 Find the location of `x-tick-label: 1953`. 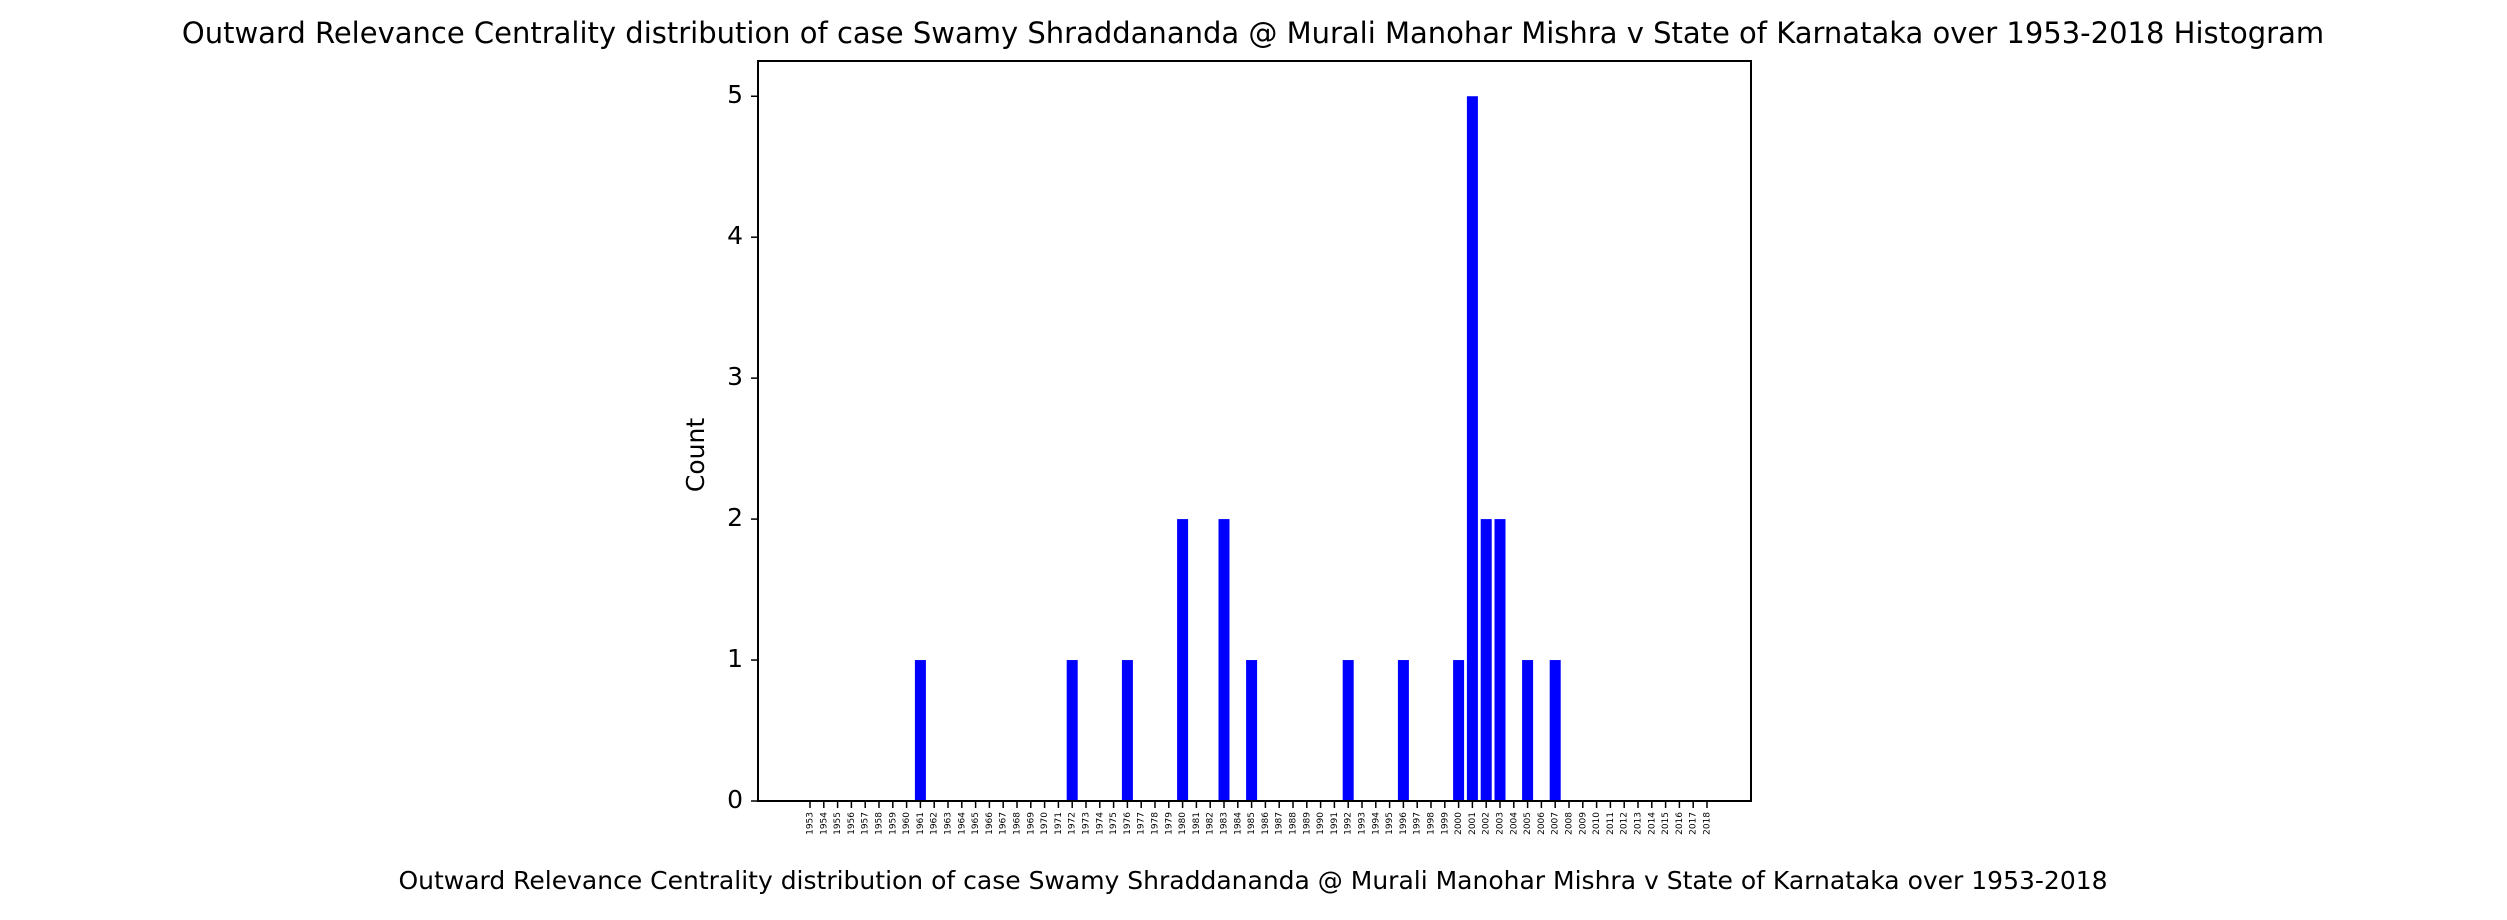

x-tick-label: 1953 is located at coordinates (811, 823).